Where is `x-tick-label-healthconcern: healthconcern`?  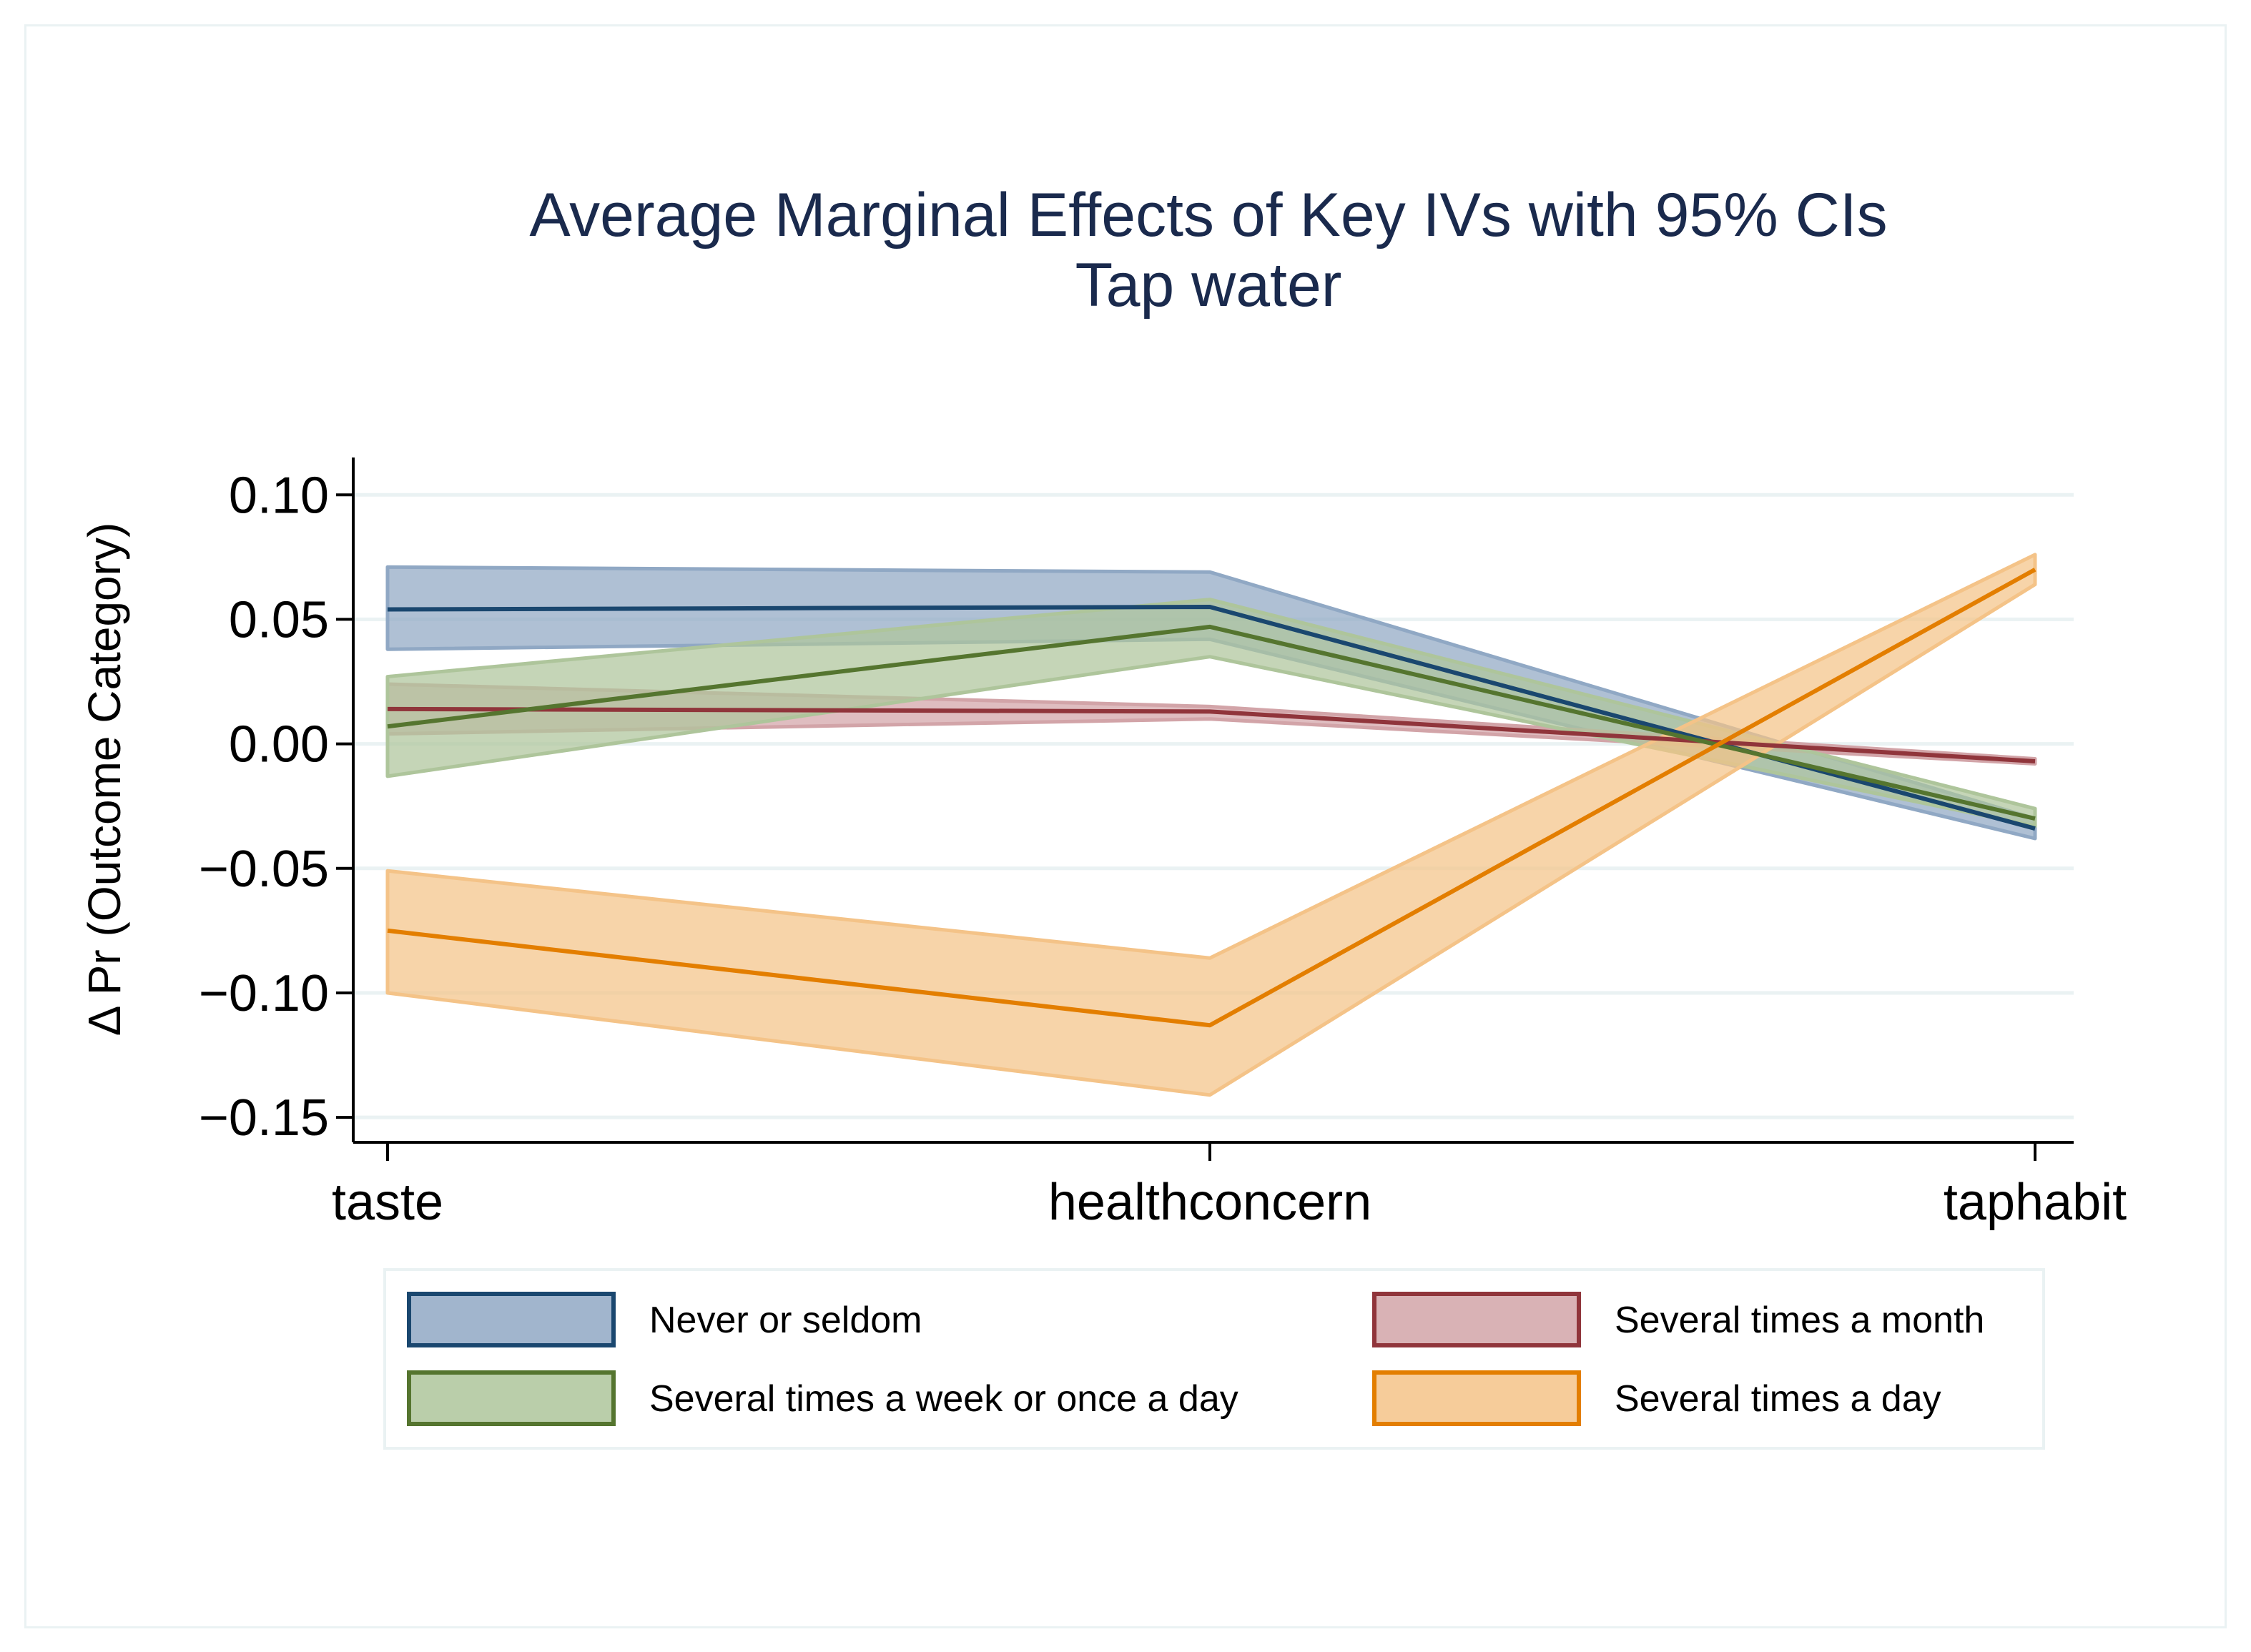
x-tick-label-healthconcern: healthconcern is located at coordinates (1210, 1203).